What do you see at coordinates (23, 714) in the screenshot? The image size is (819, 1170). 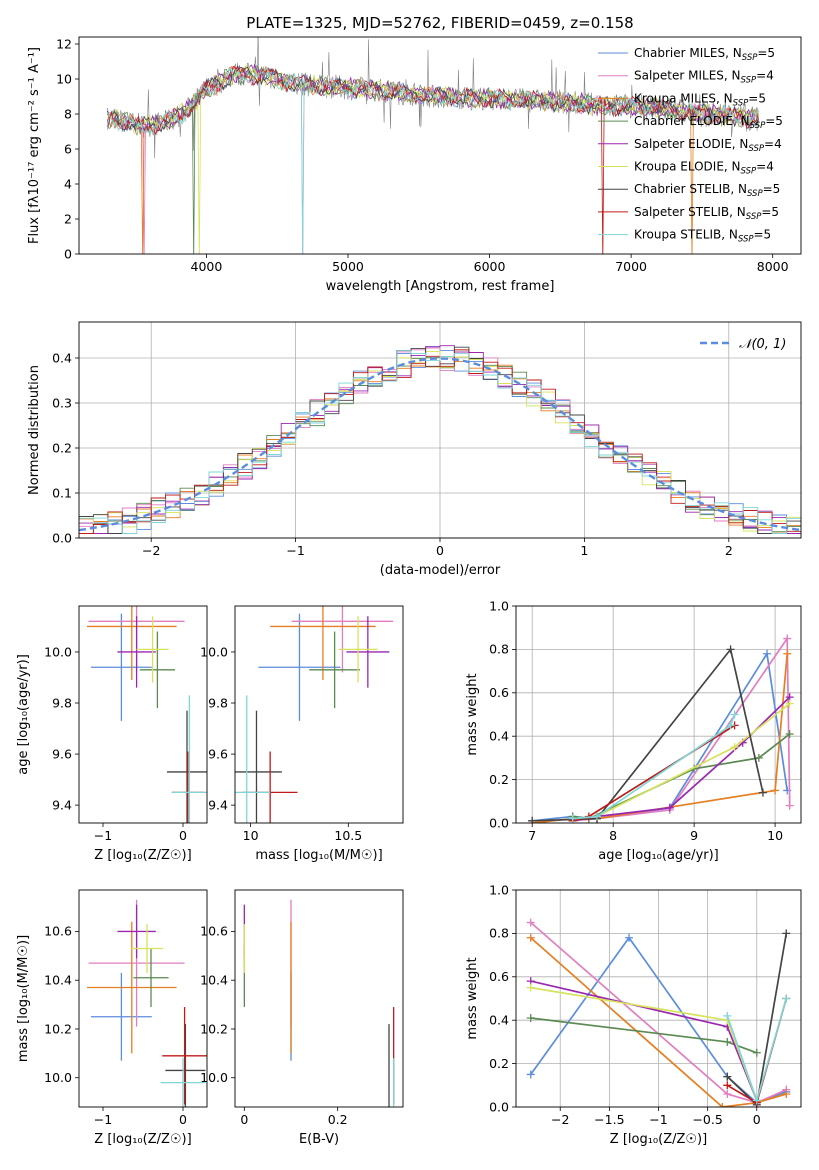 I see `y-axis-label: age [log₁₀(age/yr)]` at bounding box center [23, 714].